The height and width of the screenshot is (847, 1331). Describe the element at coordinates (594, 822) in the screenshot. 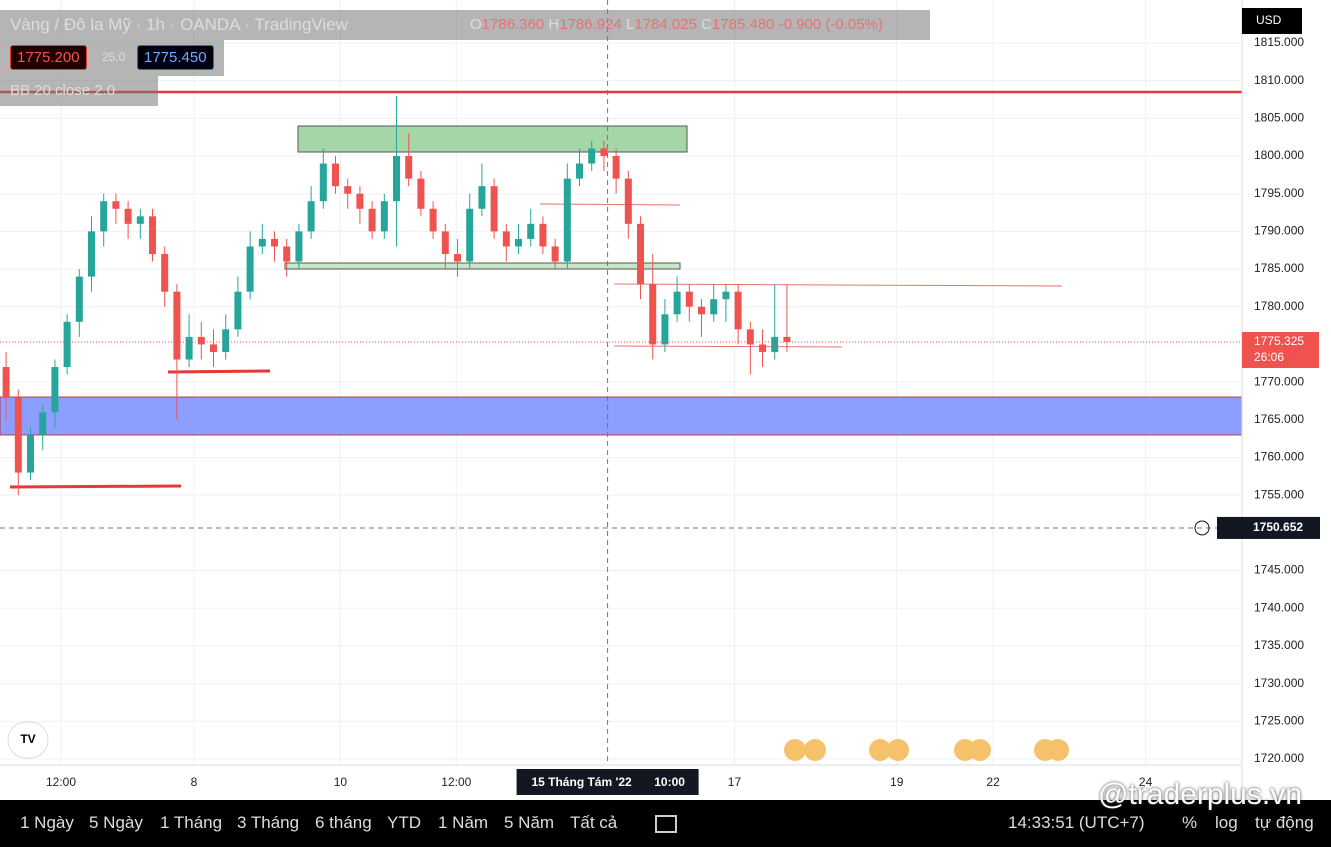

I see `range-button: Tất cả` at that location.